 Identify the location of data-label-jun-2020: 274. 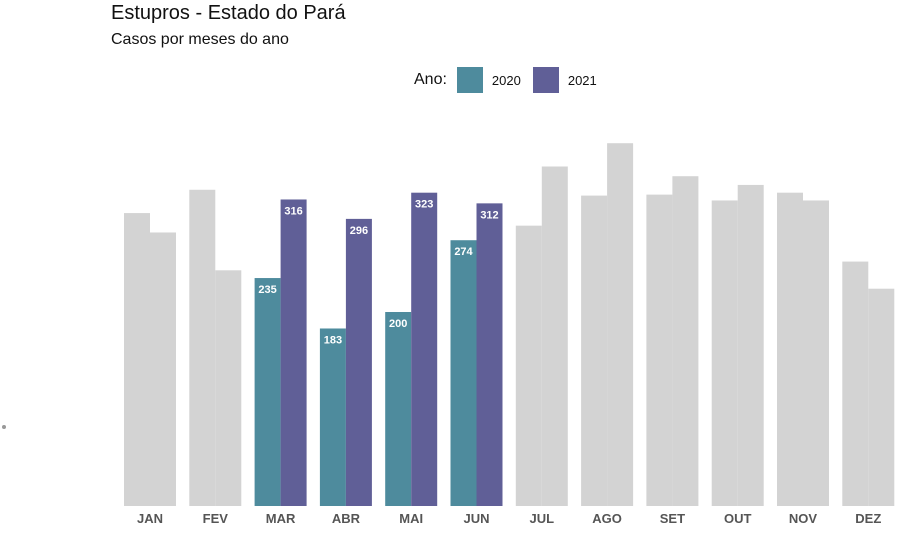
(463, 252).